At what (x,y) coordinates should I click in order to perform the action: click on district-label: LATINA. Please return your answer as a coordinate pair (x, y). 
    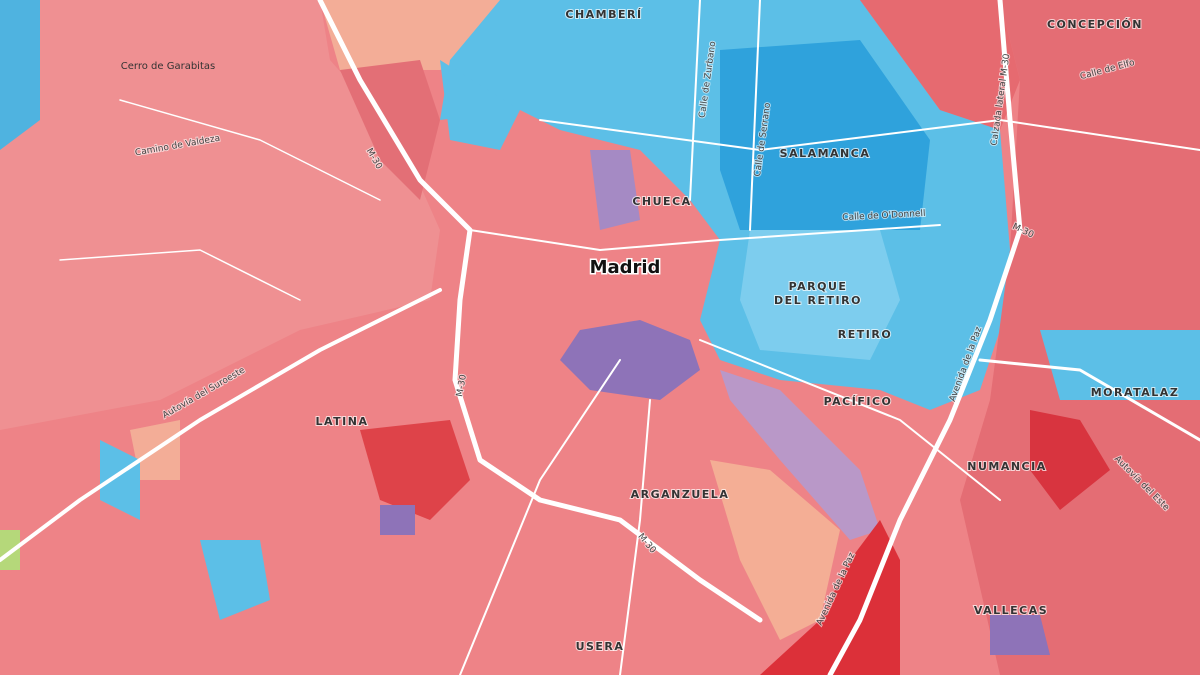
    Looking at the image, I should click on (342, 421).